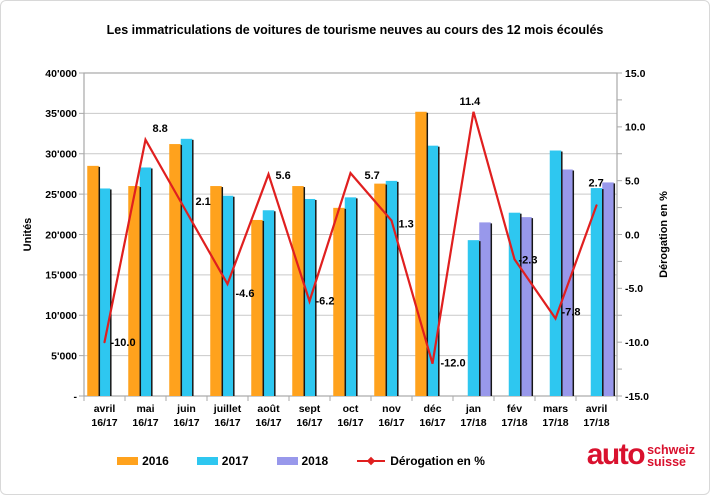 Image resolution: width=710 pixels, height=495 pixels. What do you see at coordinates (283, 176) in the screenshot?
I see `data-label: 5.6` at bounding box center [283, 176].